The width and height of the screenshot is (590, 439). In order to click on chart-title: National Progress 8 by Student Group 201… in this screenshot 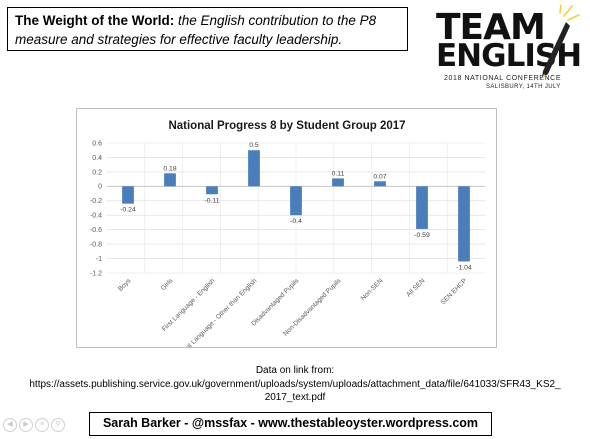, I will do `click(286, 126)`.